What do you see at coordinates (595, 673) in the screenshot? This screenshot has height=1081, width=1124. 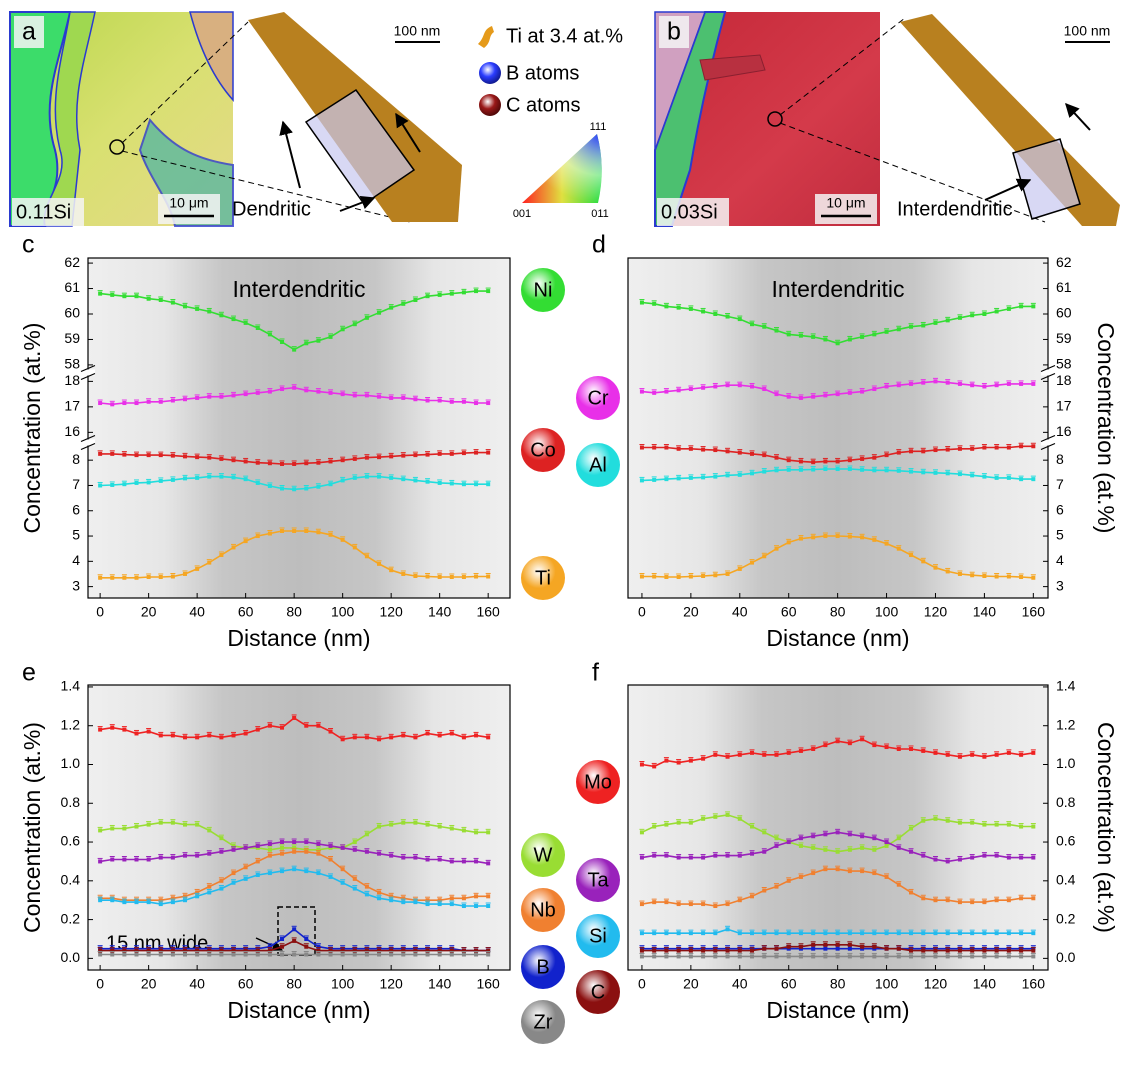 I see `panel-label: f` at bounding box center [595, 673].